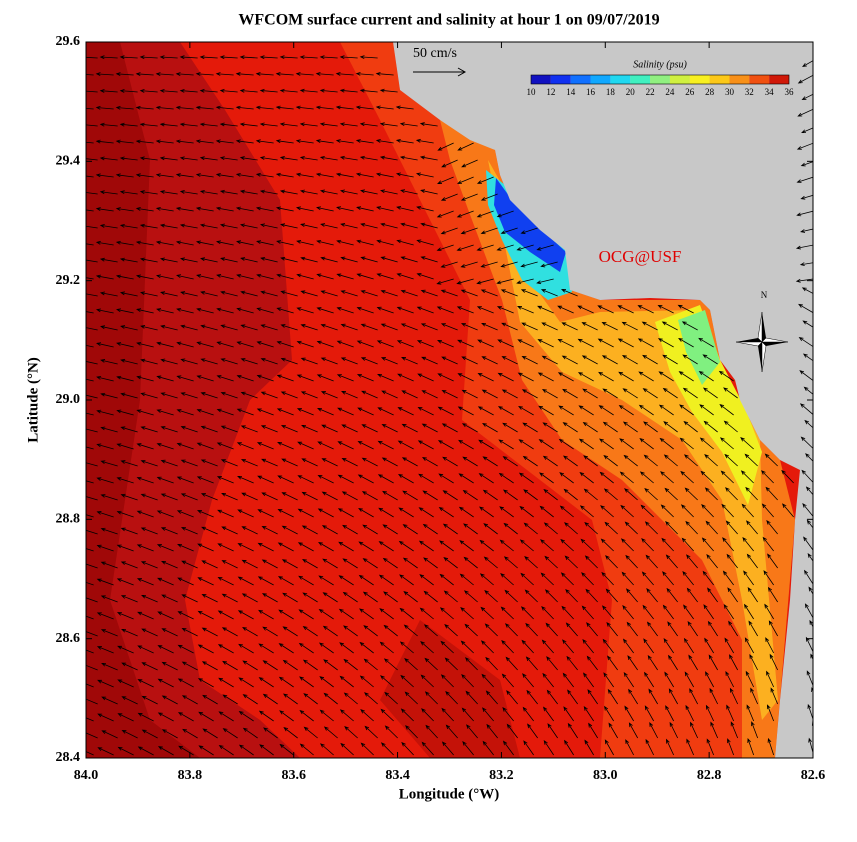 This screenshot has width=857, height=842. I want to click on compass-arm, so click(749, 344).